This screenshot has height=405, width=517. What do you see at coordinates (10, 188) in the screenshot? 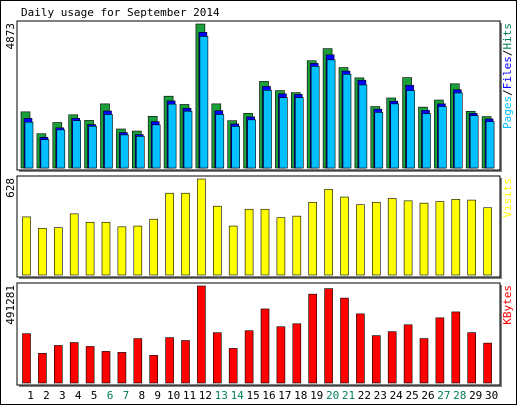
I see `panel-max-label: 628` at bounding box center [10, 188].